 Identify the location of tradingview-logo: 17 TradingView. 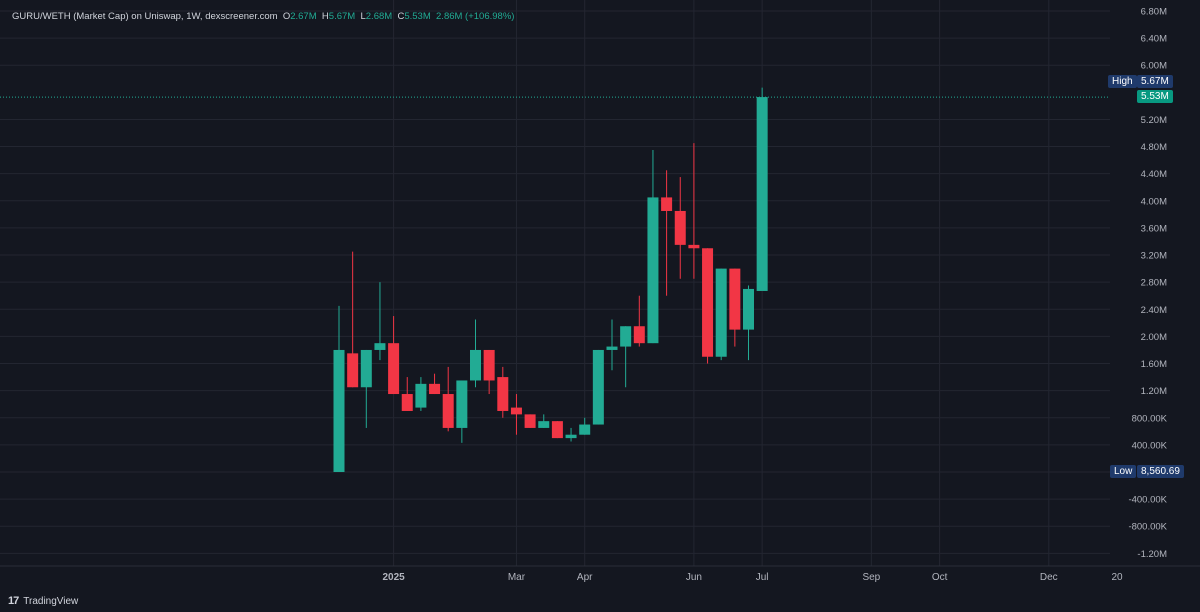
(43, 601).